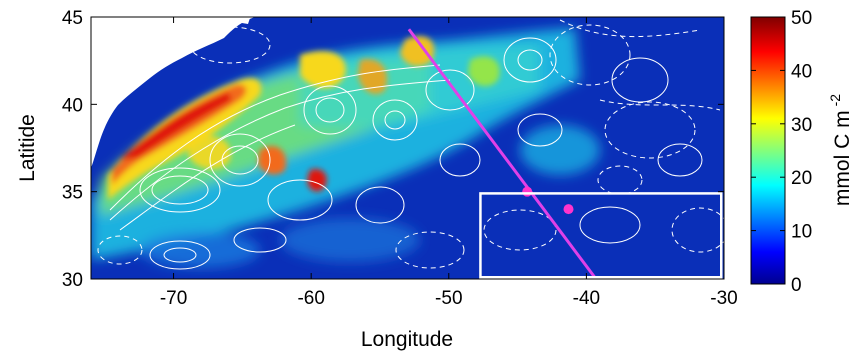  I want to click on land-north-america, so click(173, 92).